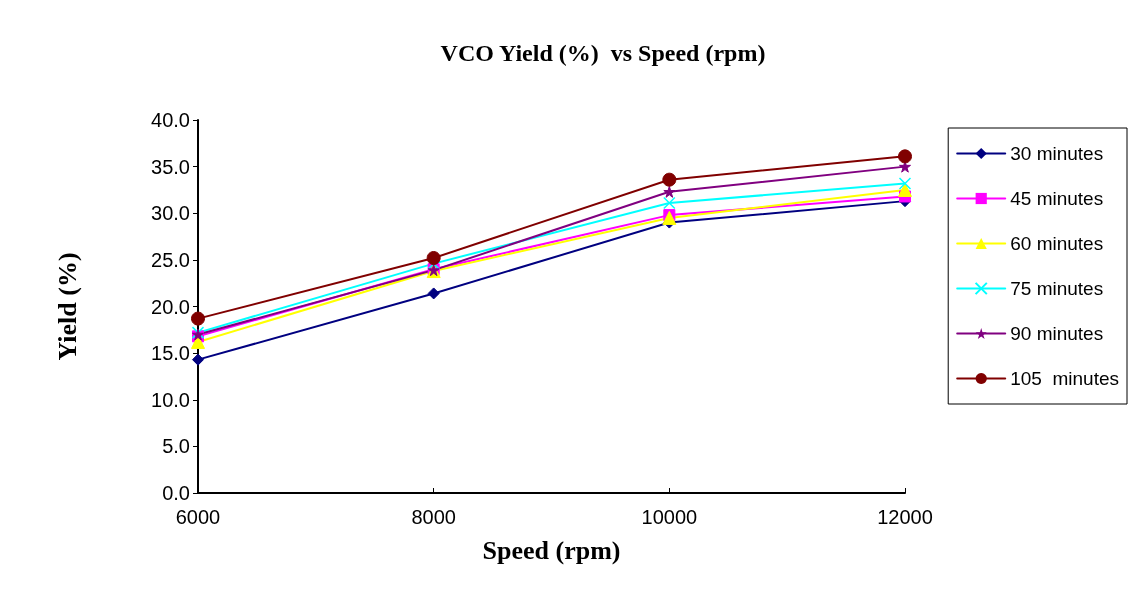  What do you see at coordinates (603, 53) in the screenshot?
I see `chart-title: VCO Yield (%) vs Speed (rpm)` at bounding box center [603, 53].